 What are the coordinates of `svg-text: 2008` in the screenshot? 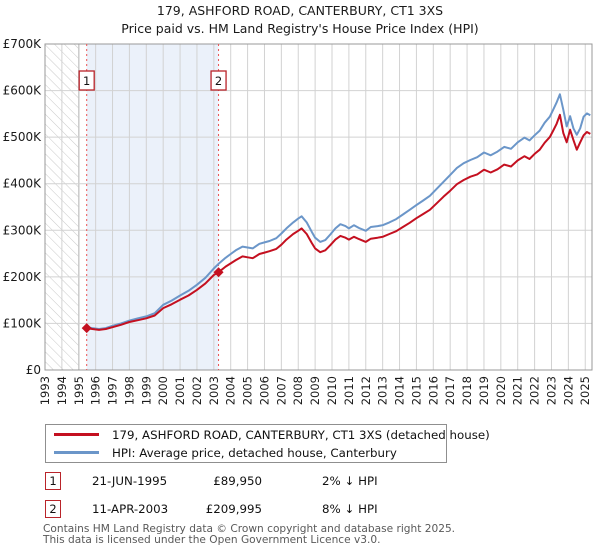 It's located at (298, 390).